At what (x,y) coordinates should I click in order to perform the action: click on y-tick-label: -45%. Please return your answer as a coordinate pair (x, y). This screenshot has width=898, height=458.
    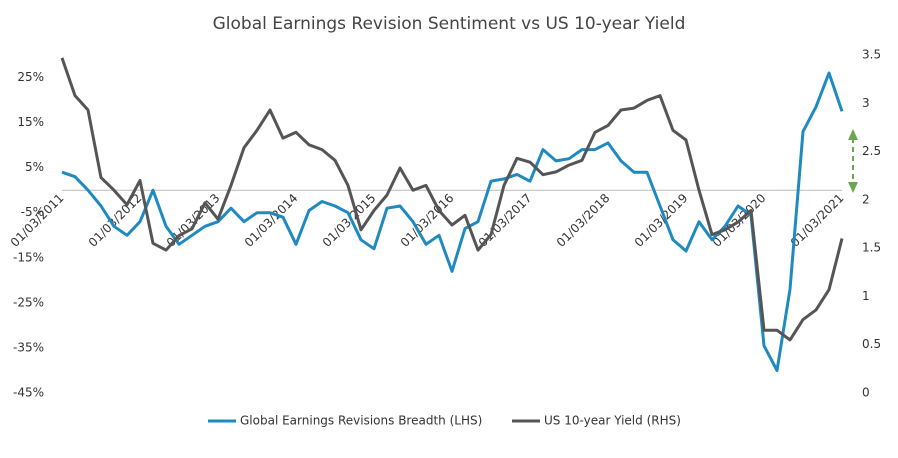
    Looking at the image, I should click on (28, 393).